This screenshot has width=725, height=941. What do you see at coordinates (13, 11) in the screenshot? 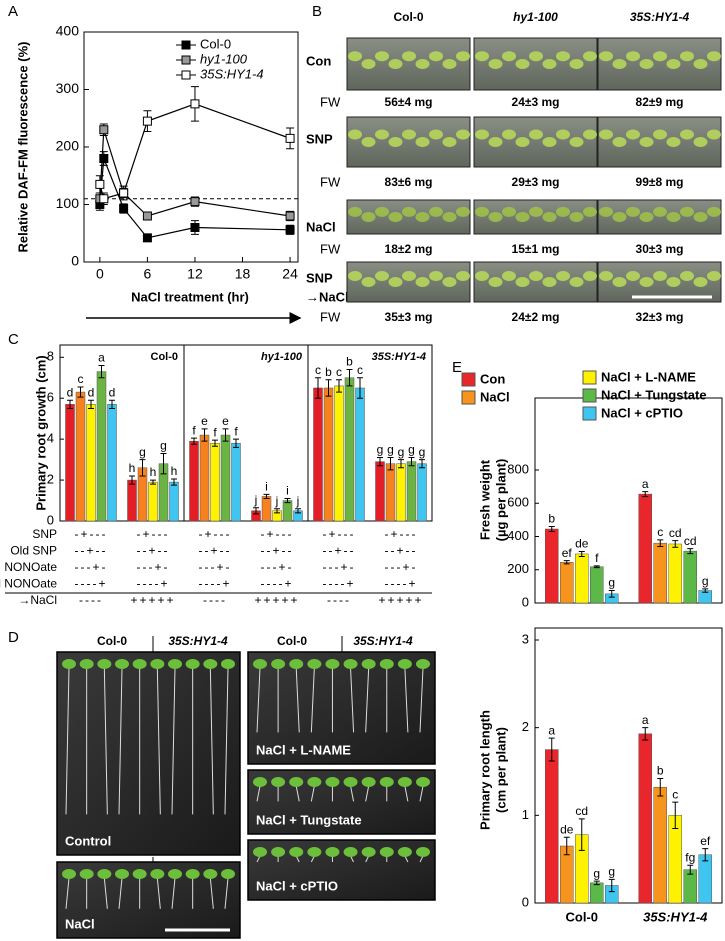
I see `panel-letter: A` at bounding box center [13, 11].